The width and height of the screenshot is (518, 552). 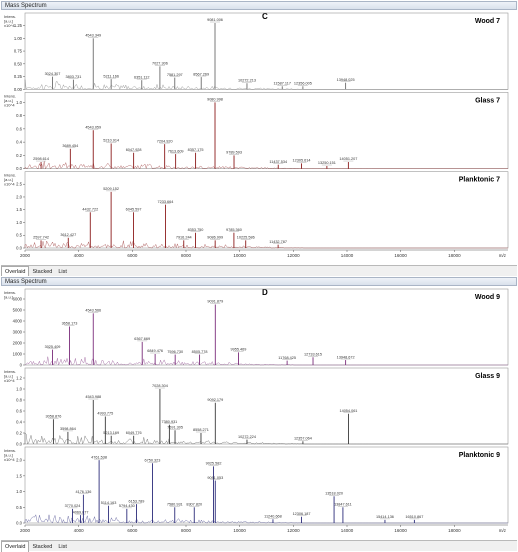 What do you see at coordinates (153, 460) in the screenshot?
I see `peak-label: 6750.323` at bounding box center [153, 460].